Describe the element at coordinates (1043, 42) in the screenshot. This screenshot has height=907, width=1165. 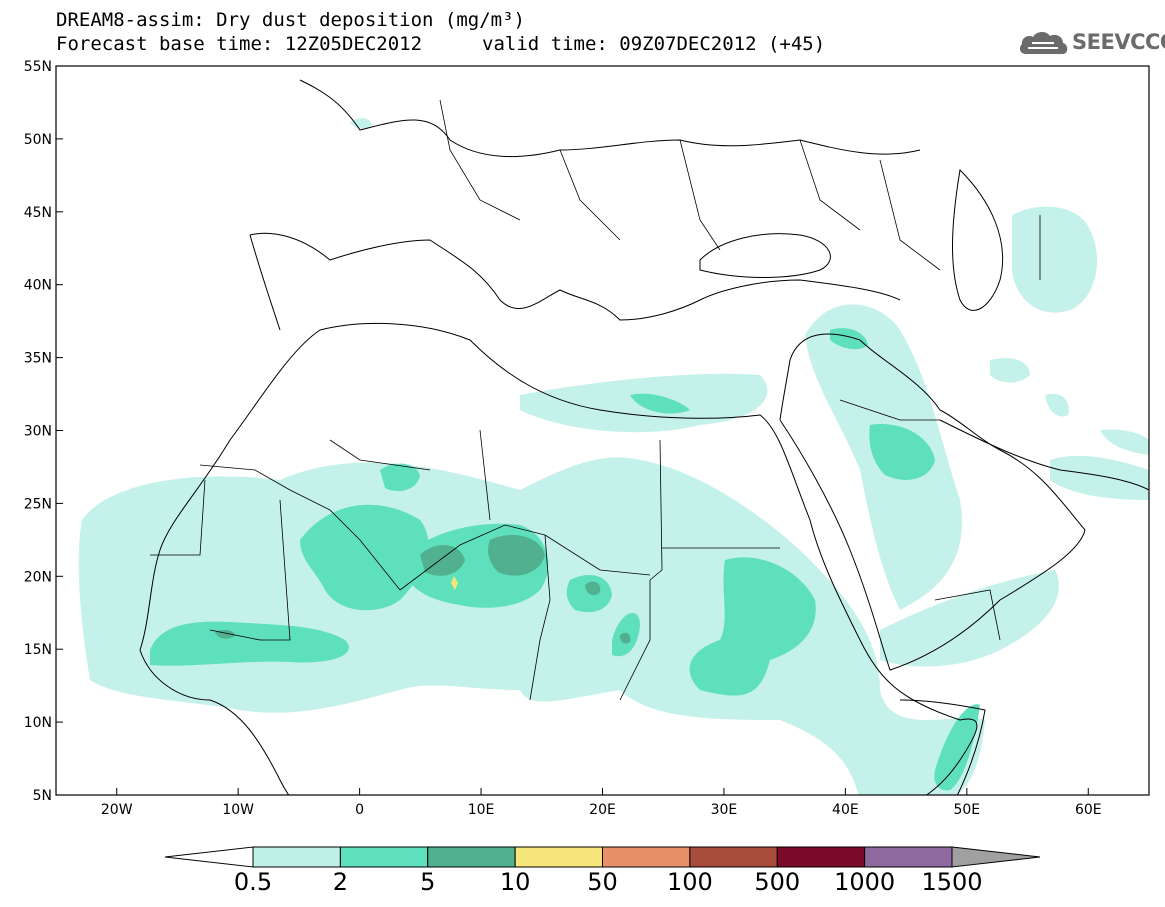
I see `cloud-icon` at that location.